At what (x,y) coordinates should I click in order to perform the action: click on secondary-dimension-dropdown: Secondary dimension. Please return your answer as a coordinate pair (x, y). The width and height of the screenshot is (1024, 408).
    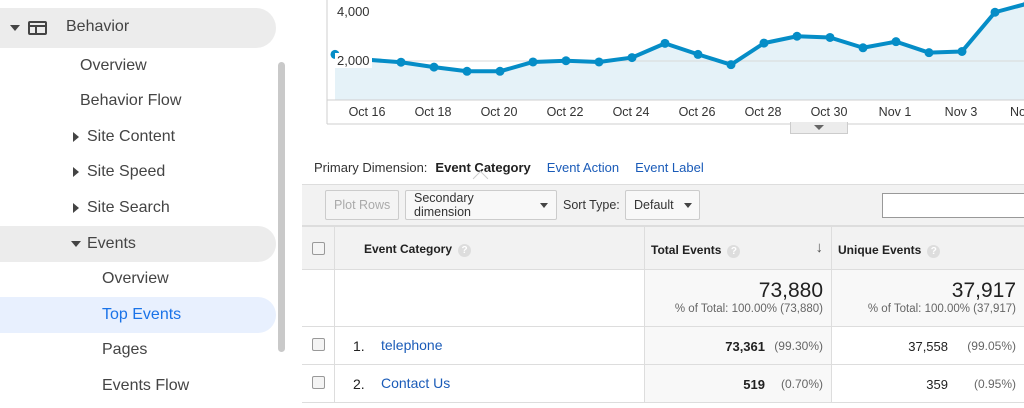
    Looking at the image, I should click on (481, 205).